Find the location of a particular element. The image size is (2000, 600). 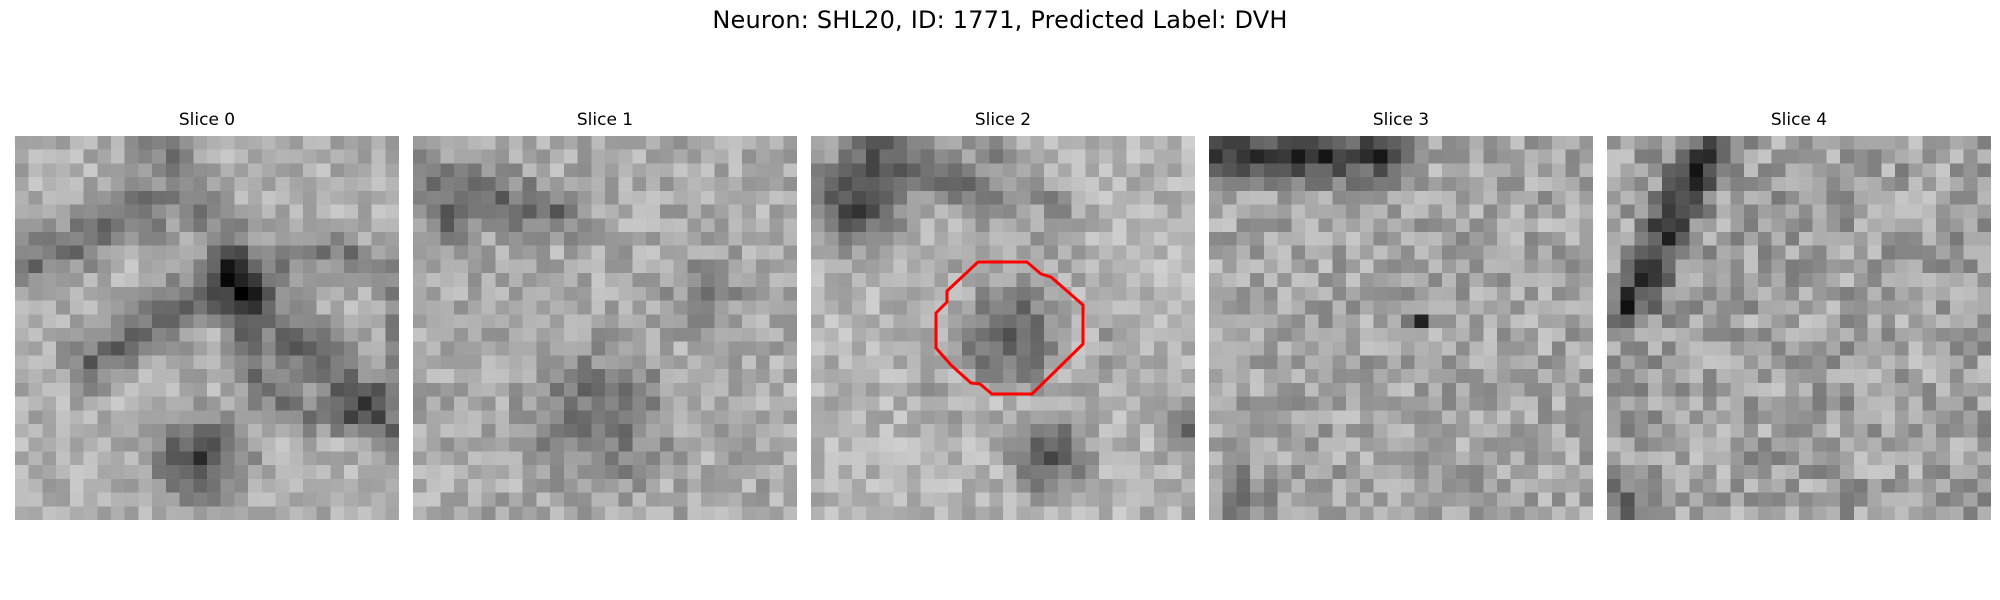

slice-title: Slice 2 is located at coordinates (1003, 120).